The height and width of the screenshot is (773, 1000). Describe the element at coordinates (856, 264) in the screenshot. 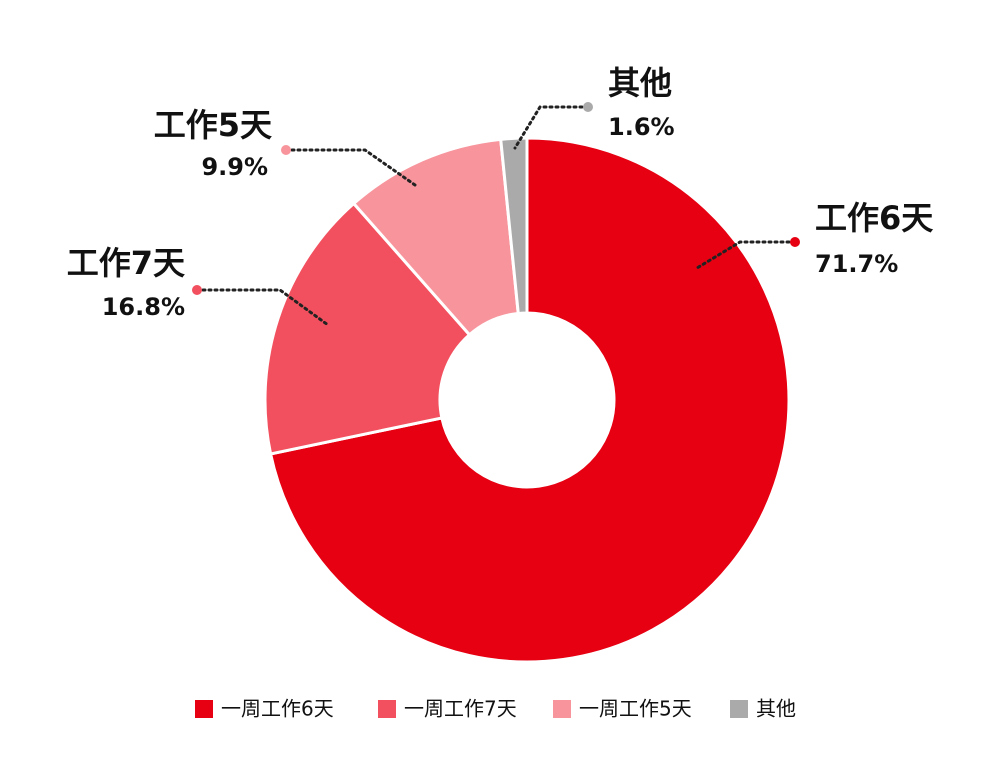

I see `callout-value: 71.7%` at that location.